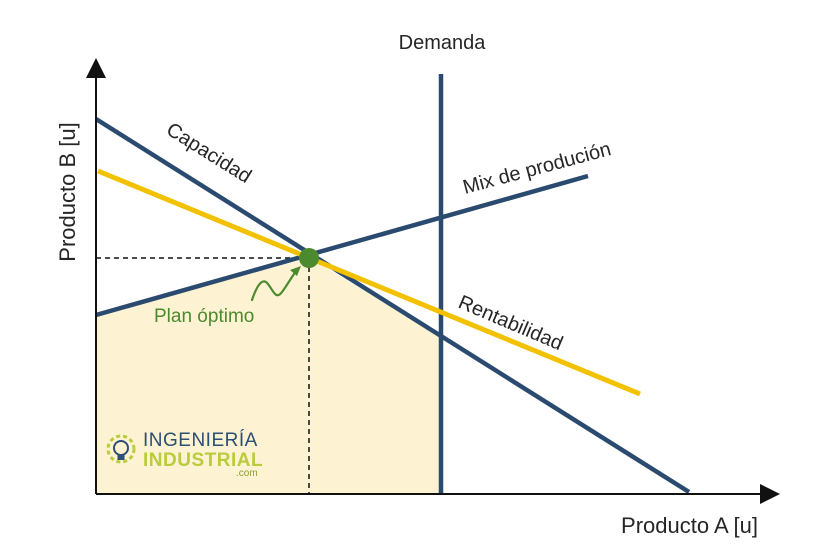  Describe the element at coordinates (204, 316) in the screenshot. I see `optimum-label: Plan óptimo` at that location.